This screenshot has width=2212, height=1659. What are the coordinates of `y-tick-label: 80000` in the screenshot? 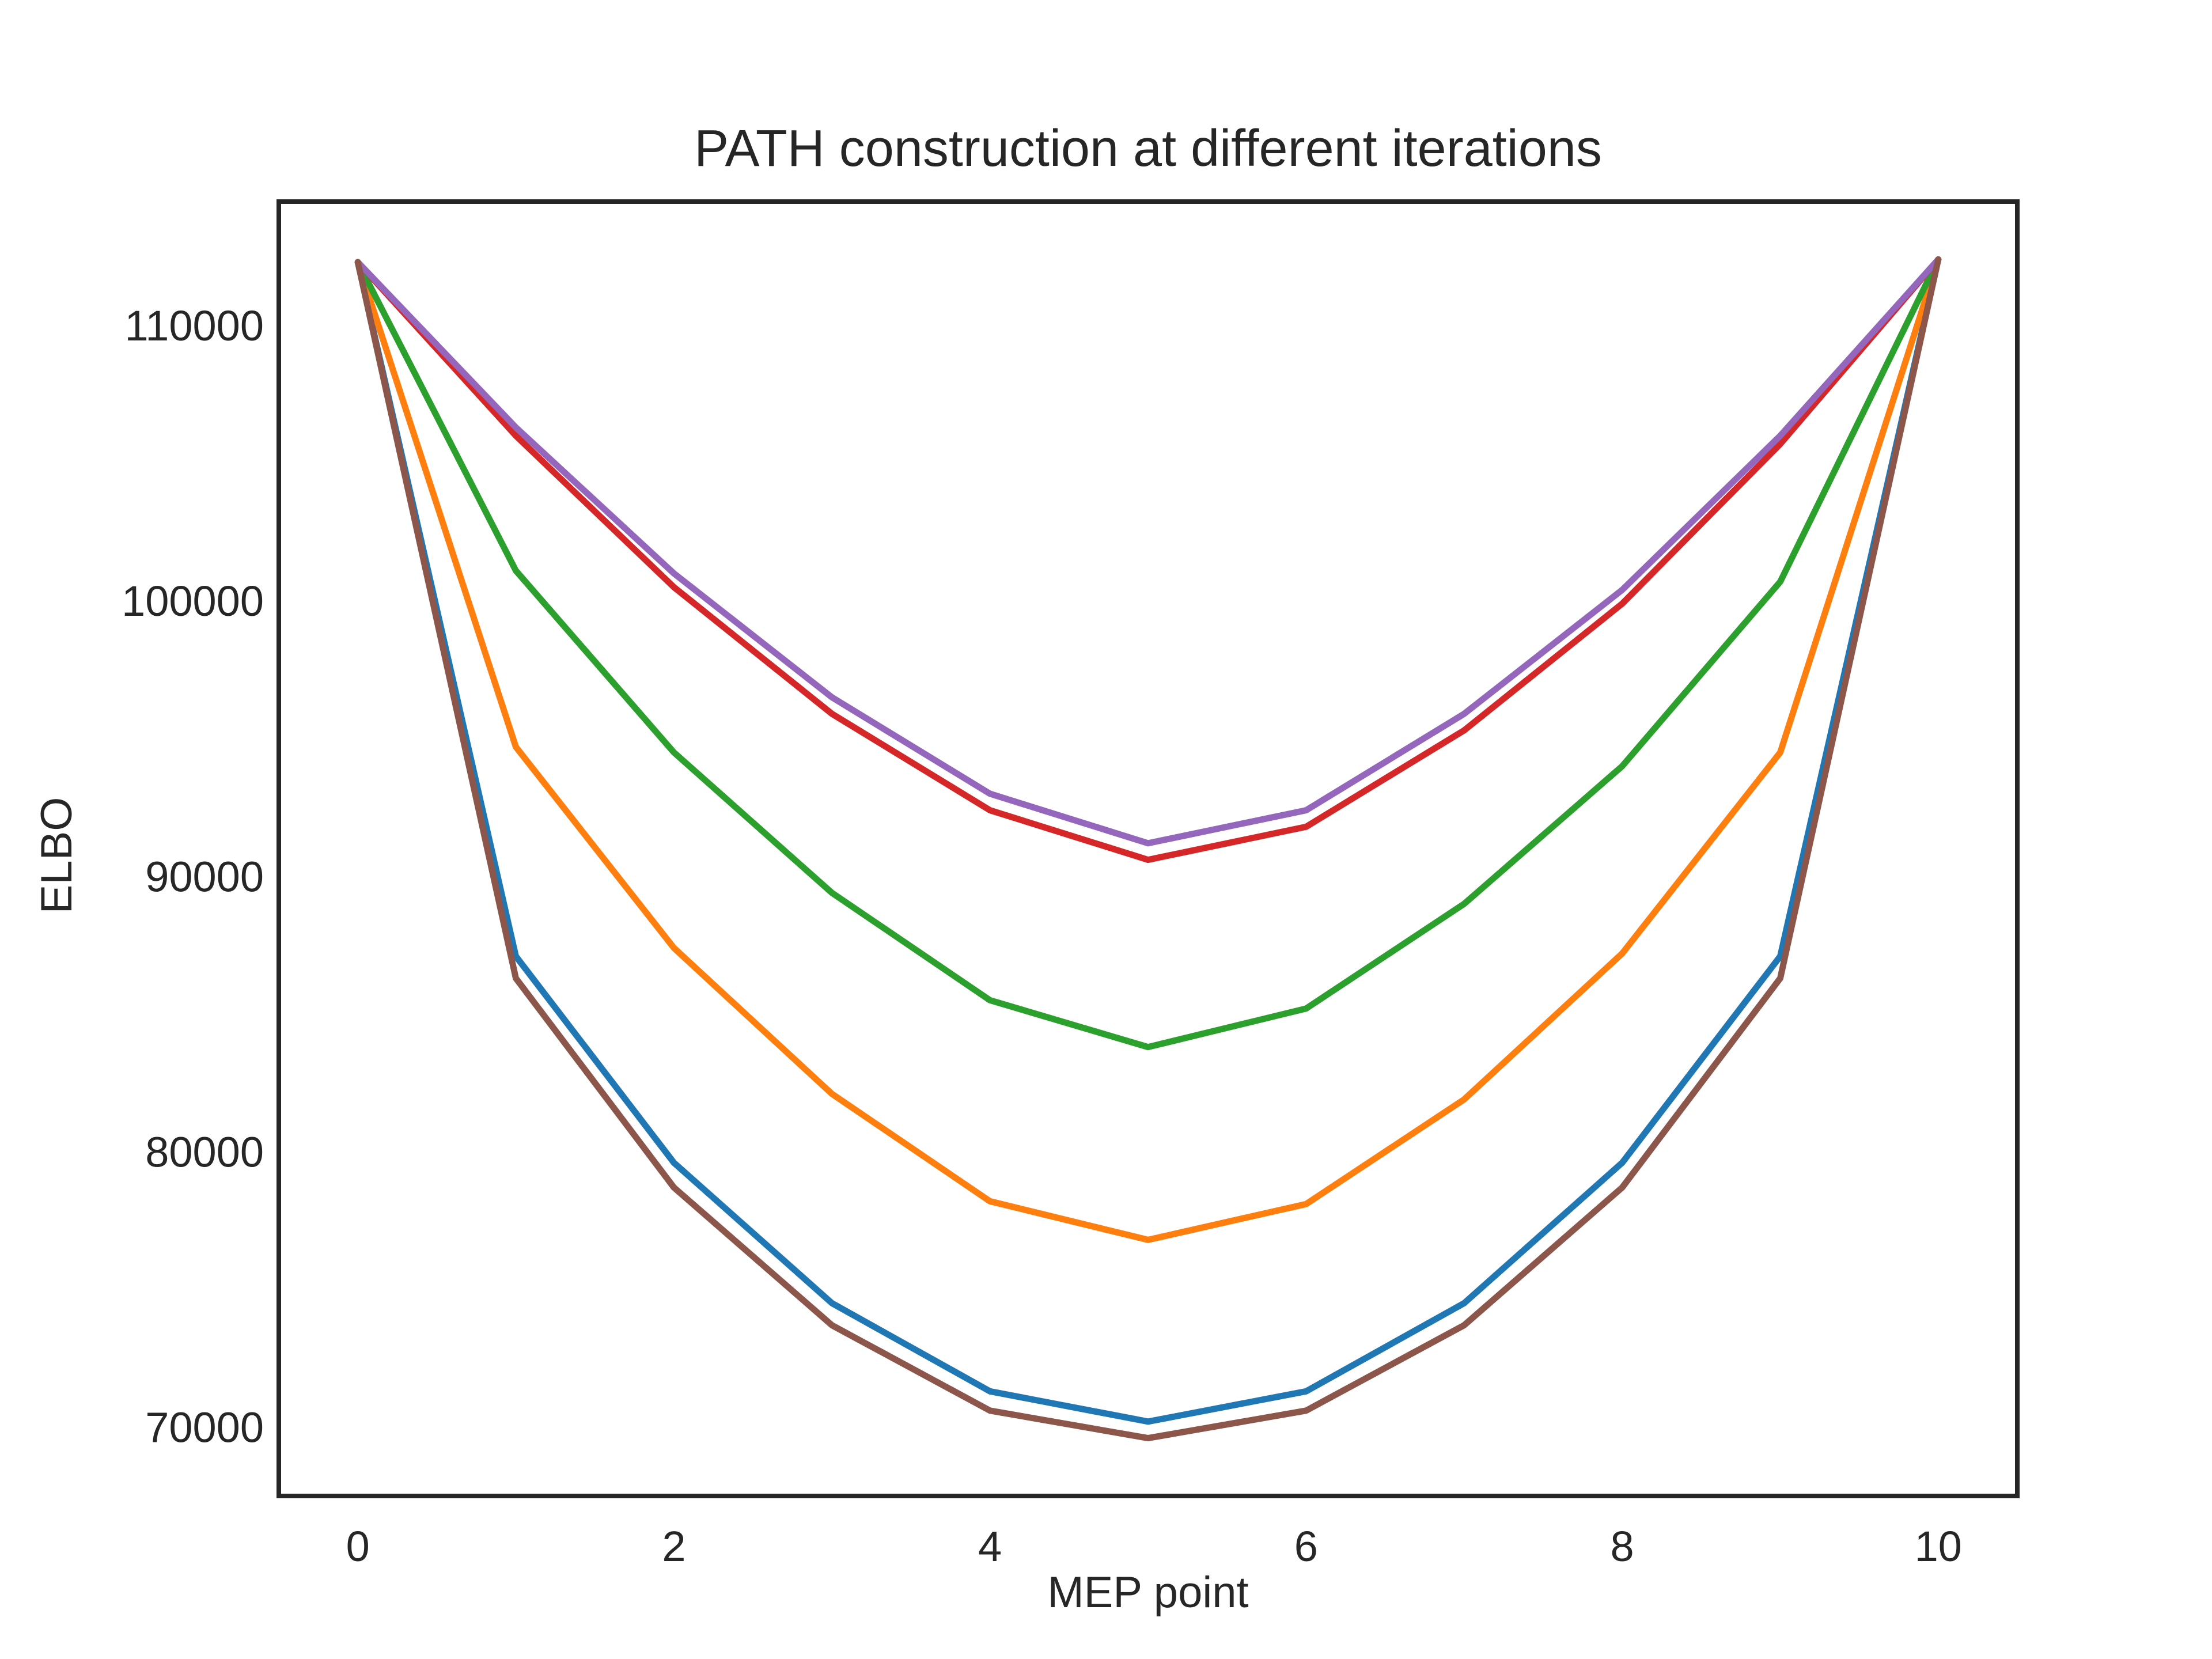 It's located at (204, 1152).